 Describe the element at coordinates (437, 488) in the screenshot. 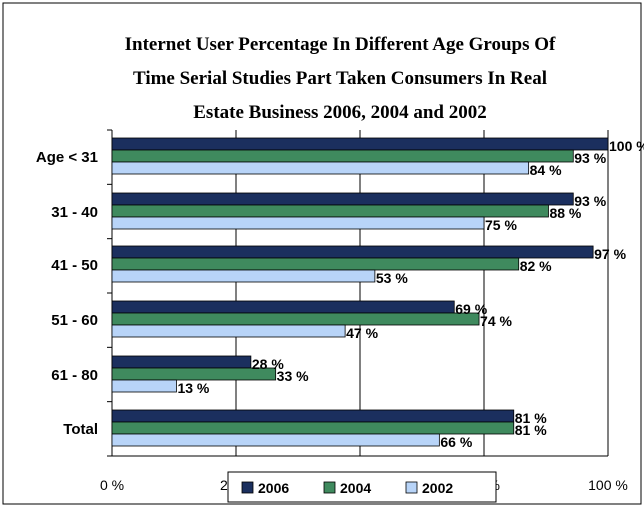

I see `legend-label-2002: 2002` at that location.